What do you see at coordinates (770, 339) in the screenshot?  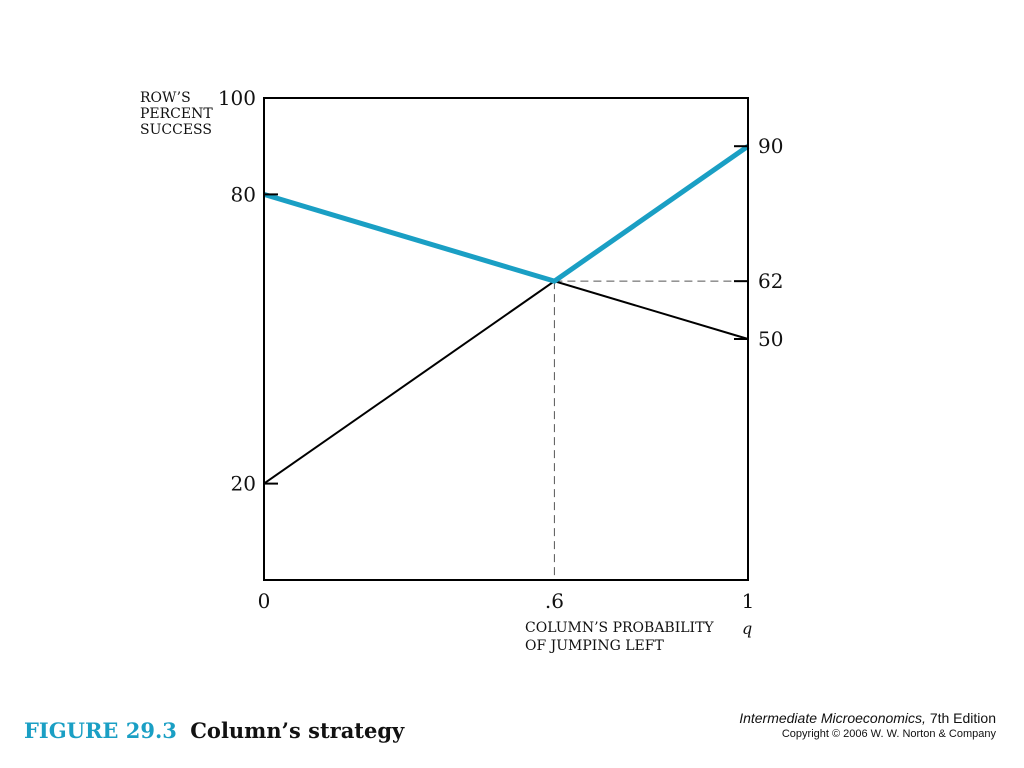 I see `y-tick-label-right: 50` at bounding box center [770, 339].